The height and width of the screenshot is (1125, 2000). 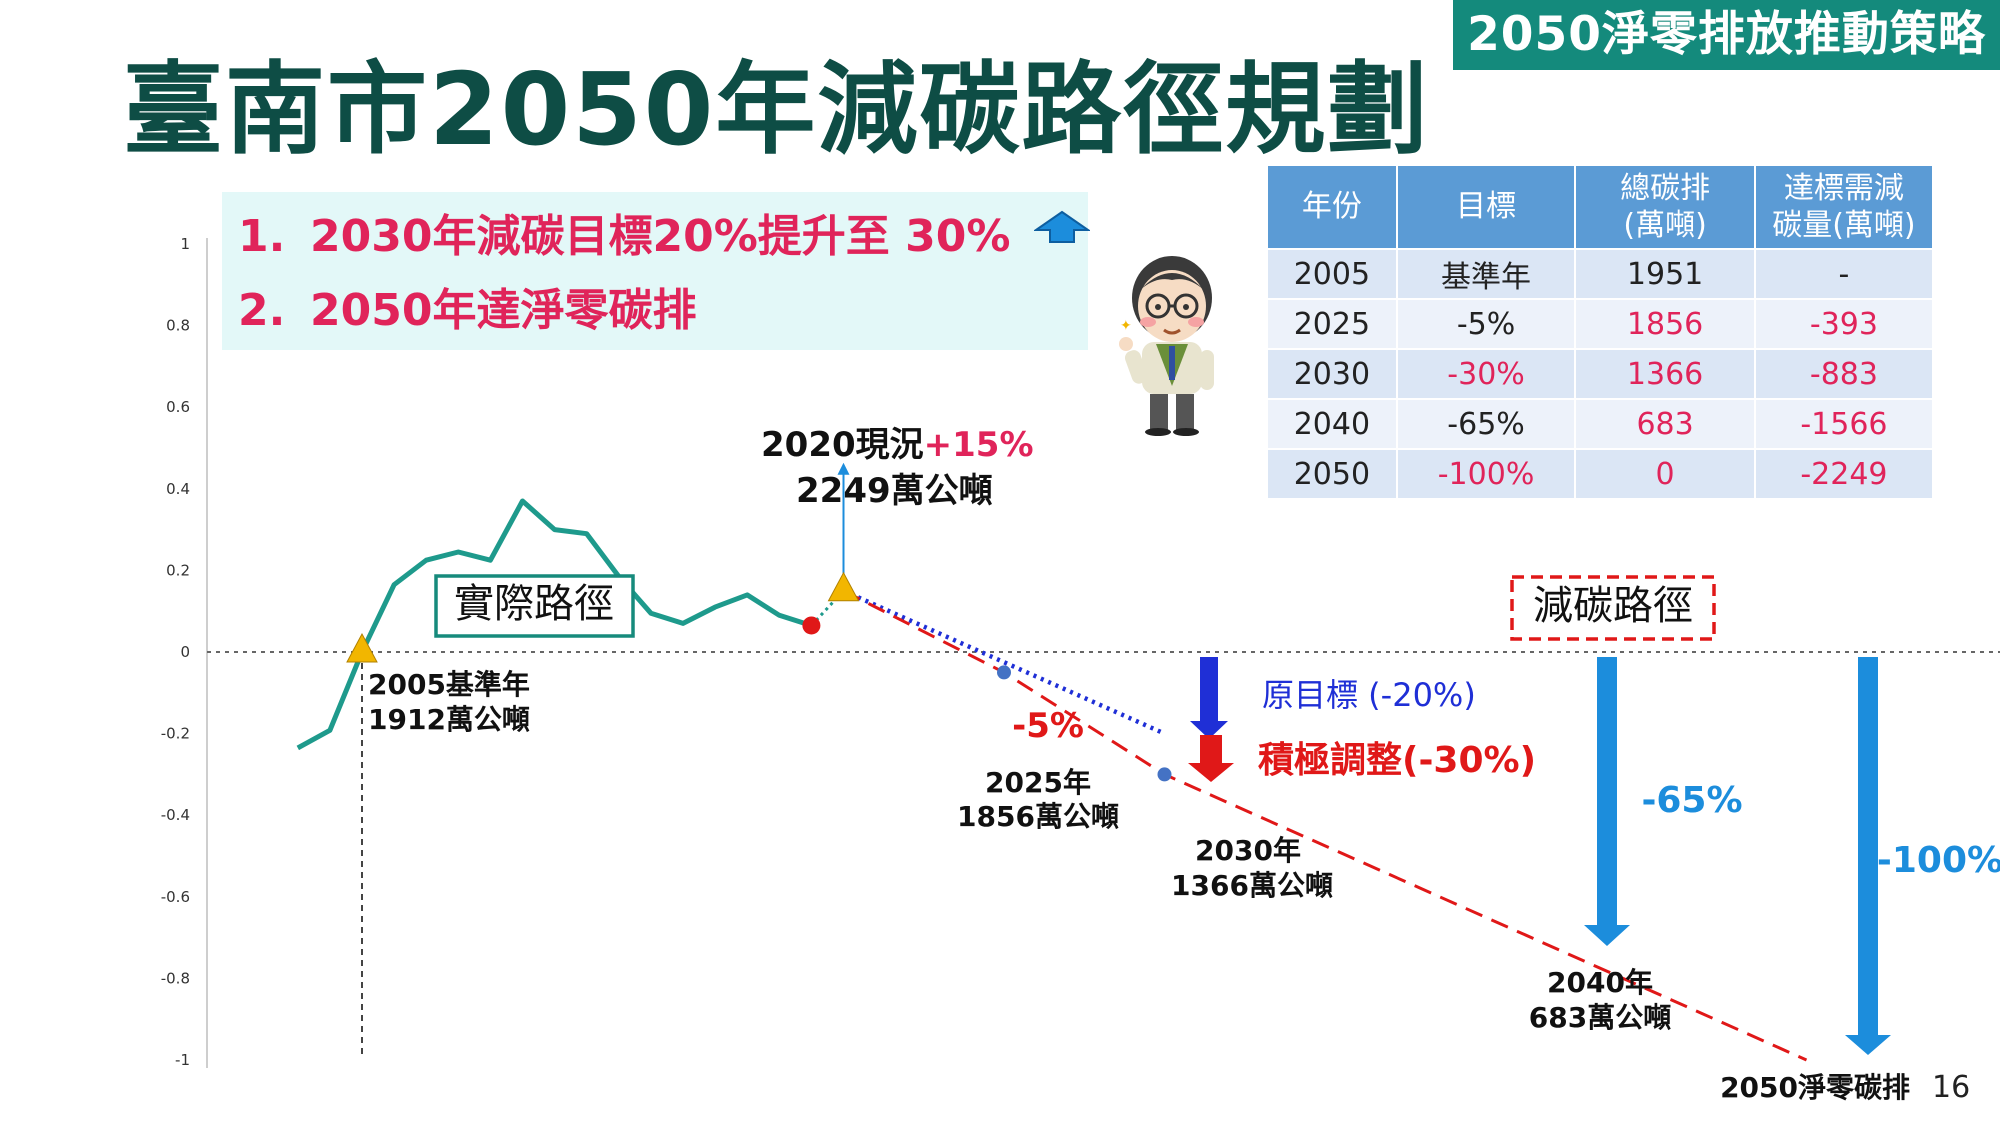 What do you see at coordinates (1844, 324) in the screenshot?
I see `cell-reduce: -393` at bounding box center [1844, 324].